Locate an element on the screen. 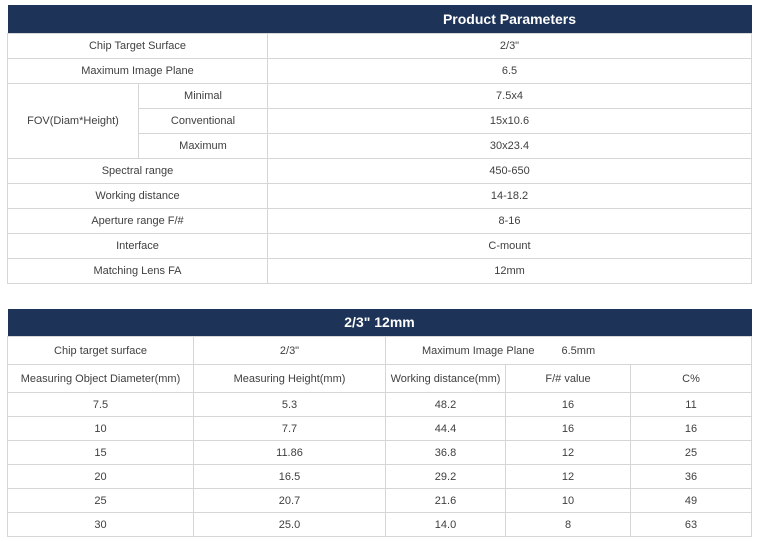 Image resolution: width=757 pixels, height=541 pixels. table-row: 7.5 5.3 48.2 16 11 is located at coordinates (379, 404).